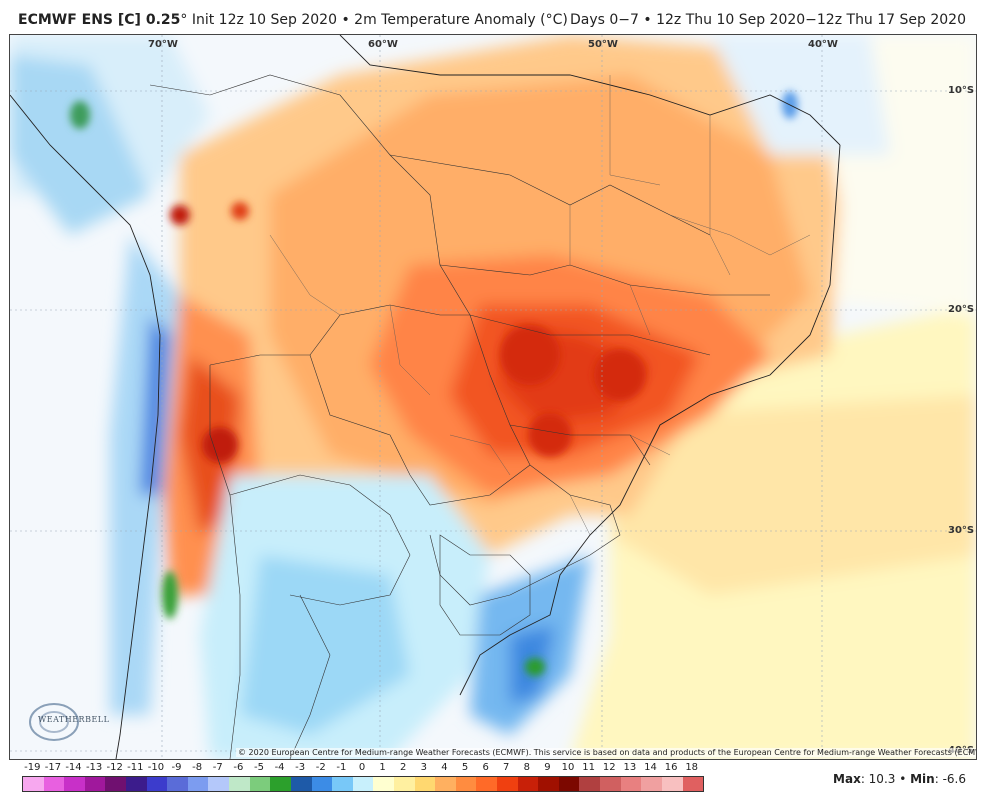 Image resolution: width=984 pixels, height=808 pixels. What do you see at coordinates (156, 767) in the screenshot?
I see `colorbar-label: -10` at bounding box center [156, 767].